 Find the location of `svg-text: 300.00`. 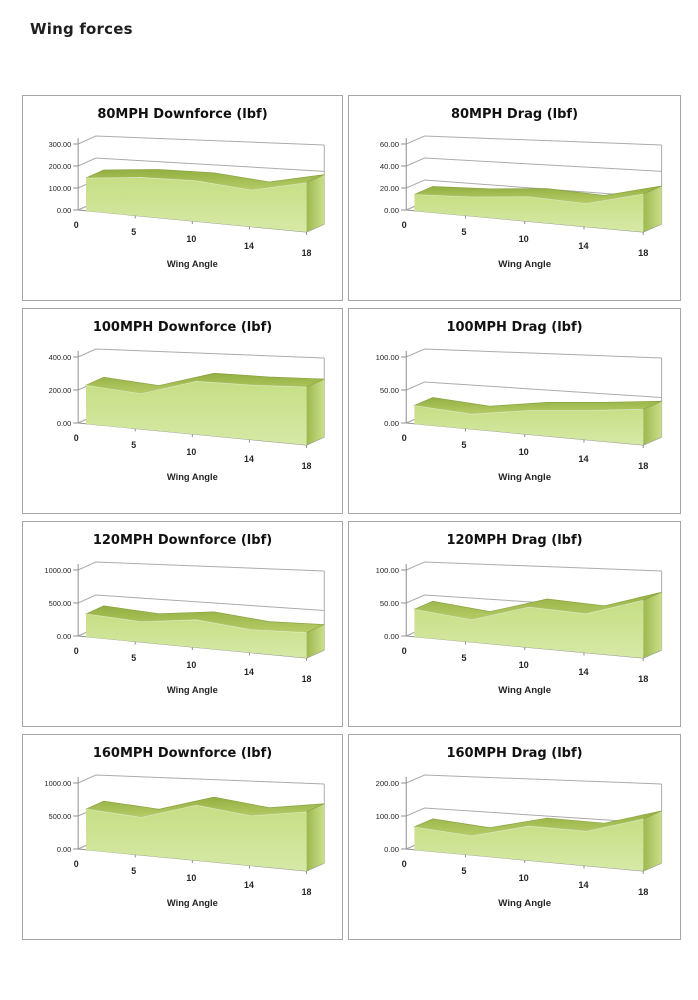

svg-text: 300.00 is located at coordinates (60, 144).